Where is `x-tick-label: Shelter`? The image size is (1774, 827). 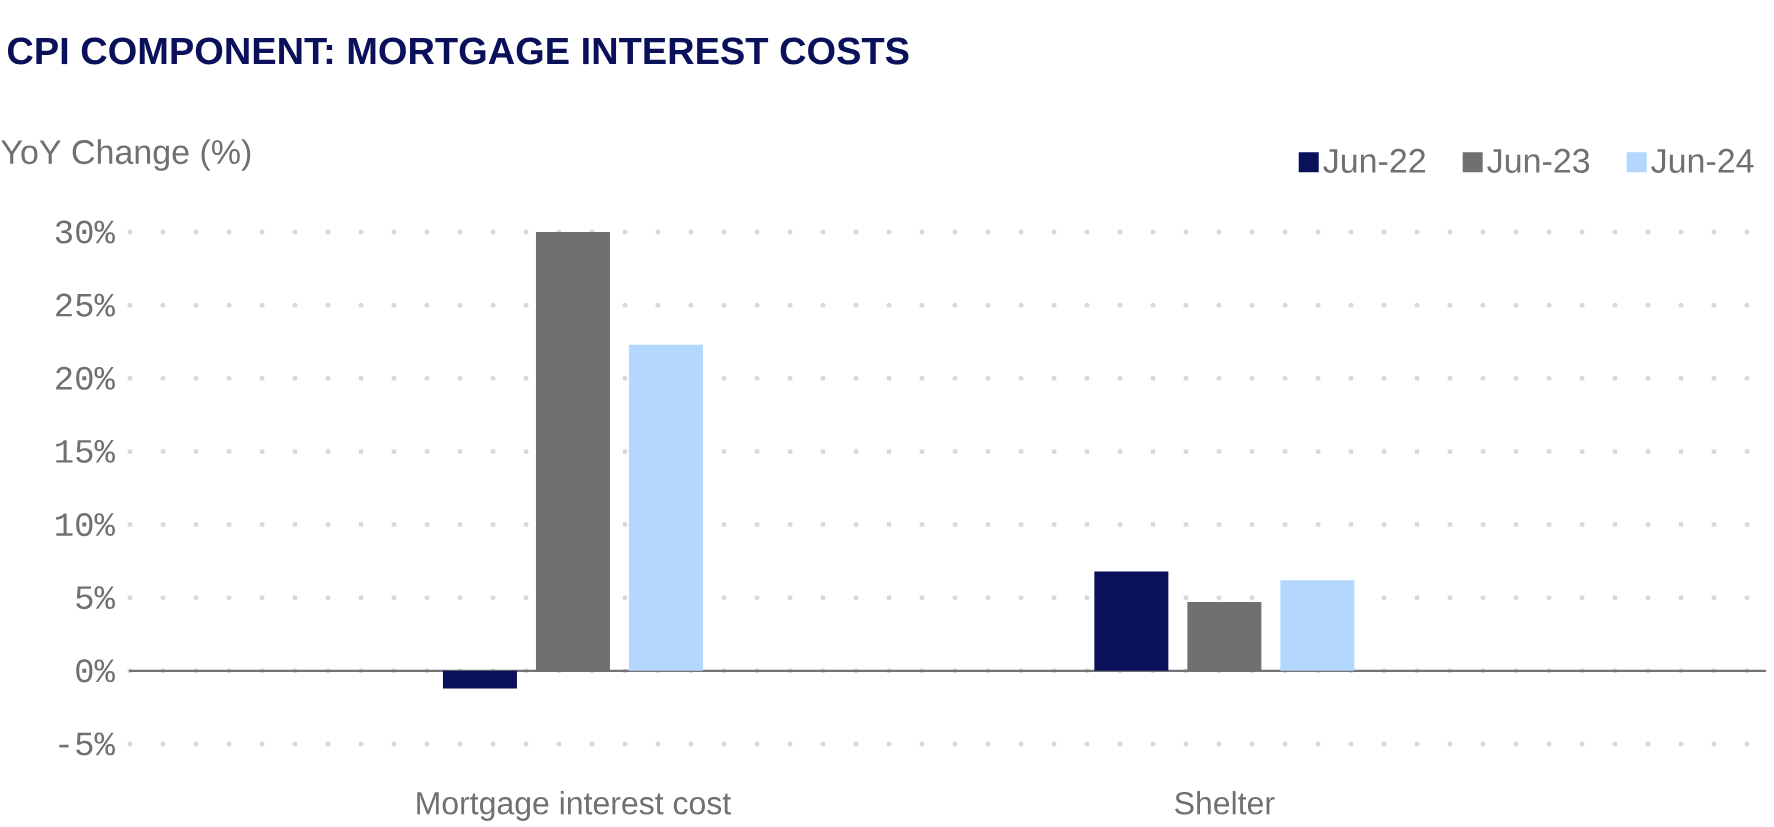 x-tick-label: Shelter is located at coordinates (1225, 803).